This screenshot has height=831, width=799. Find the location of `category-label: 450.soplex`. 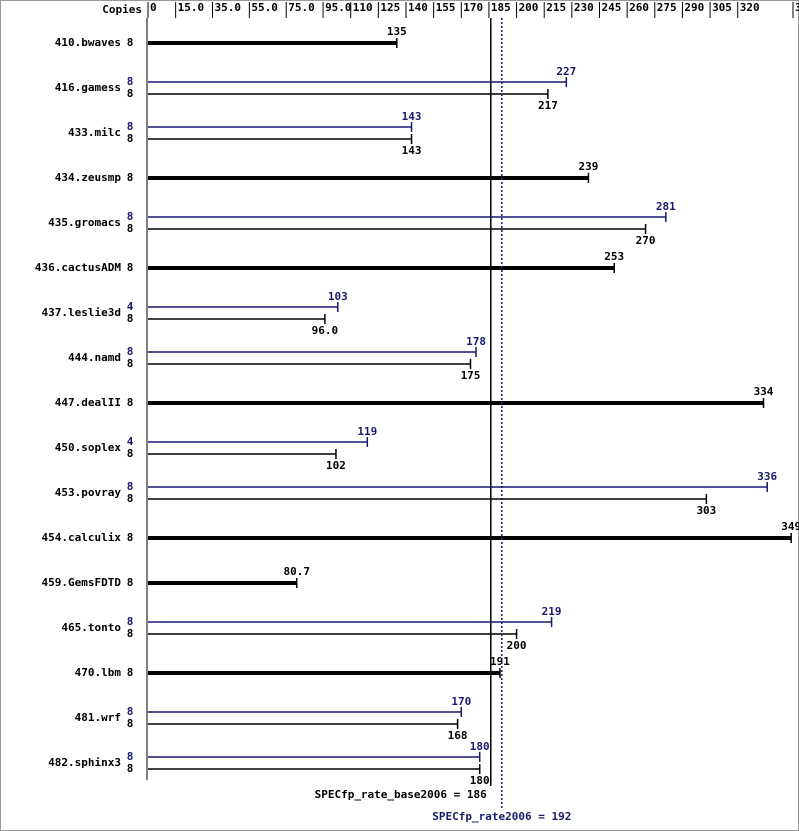

category-label: 450.soplex is located at coordinates (88, 447).